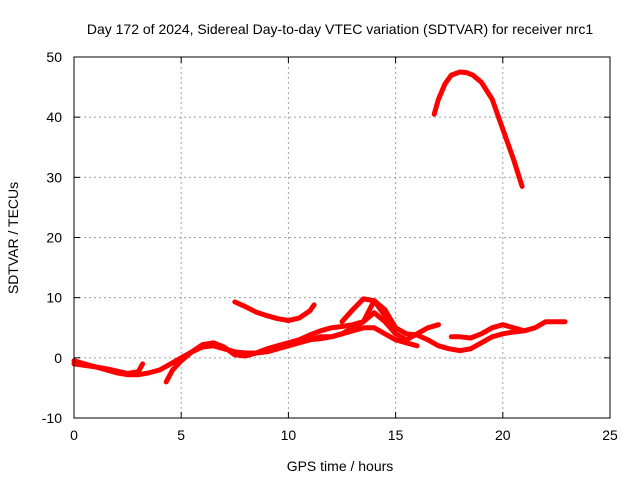 The image size is (640, 480). Describe the element at coordinates (503, 435) in the screenshot. I see `x-tick-label: 20` at that location.